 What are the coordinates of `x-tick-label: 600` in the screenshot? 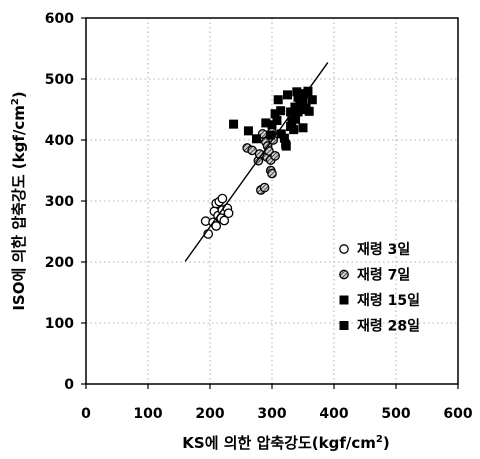 It's located at (457, 414).